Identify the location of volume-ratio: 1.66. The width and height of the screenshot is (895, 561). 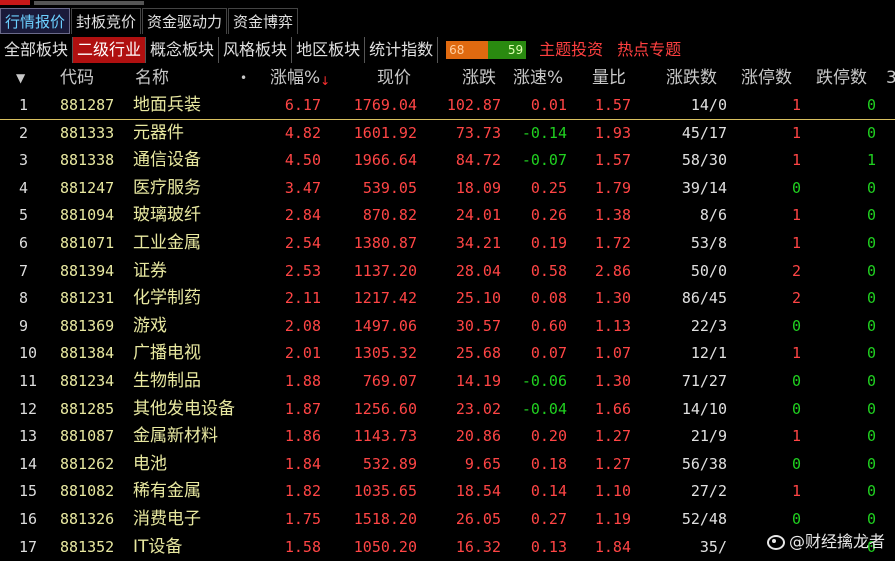
(613, 409).